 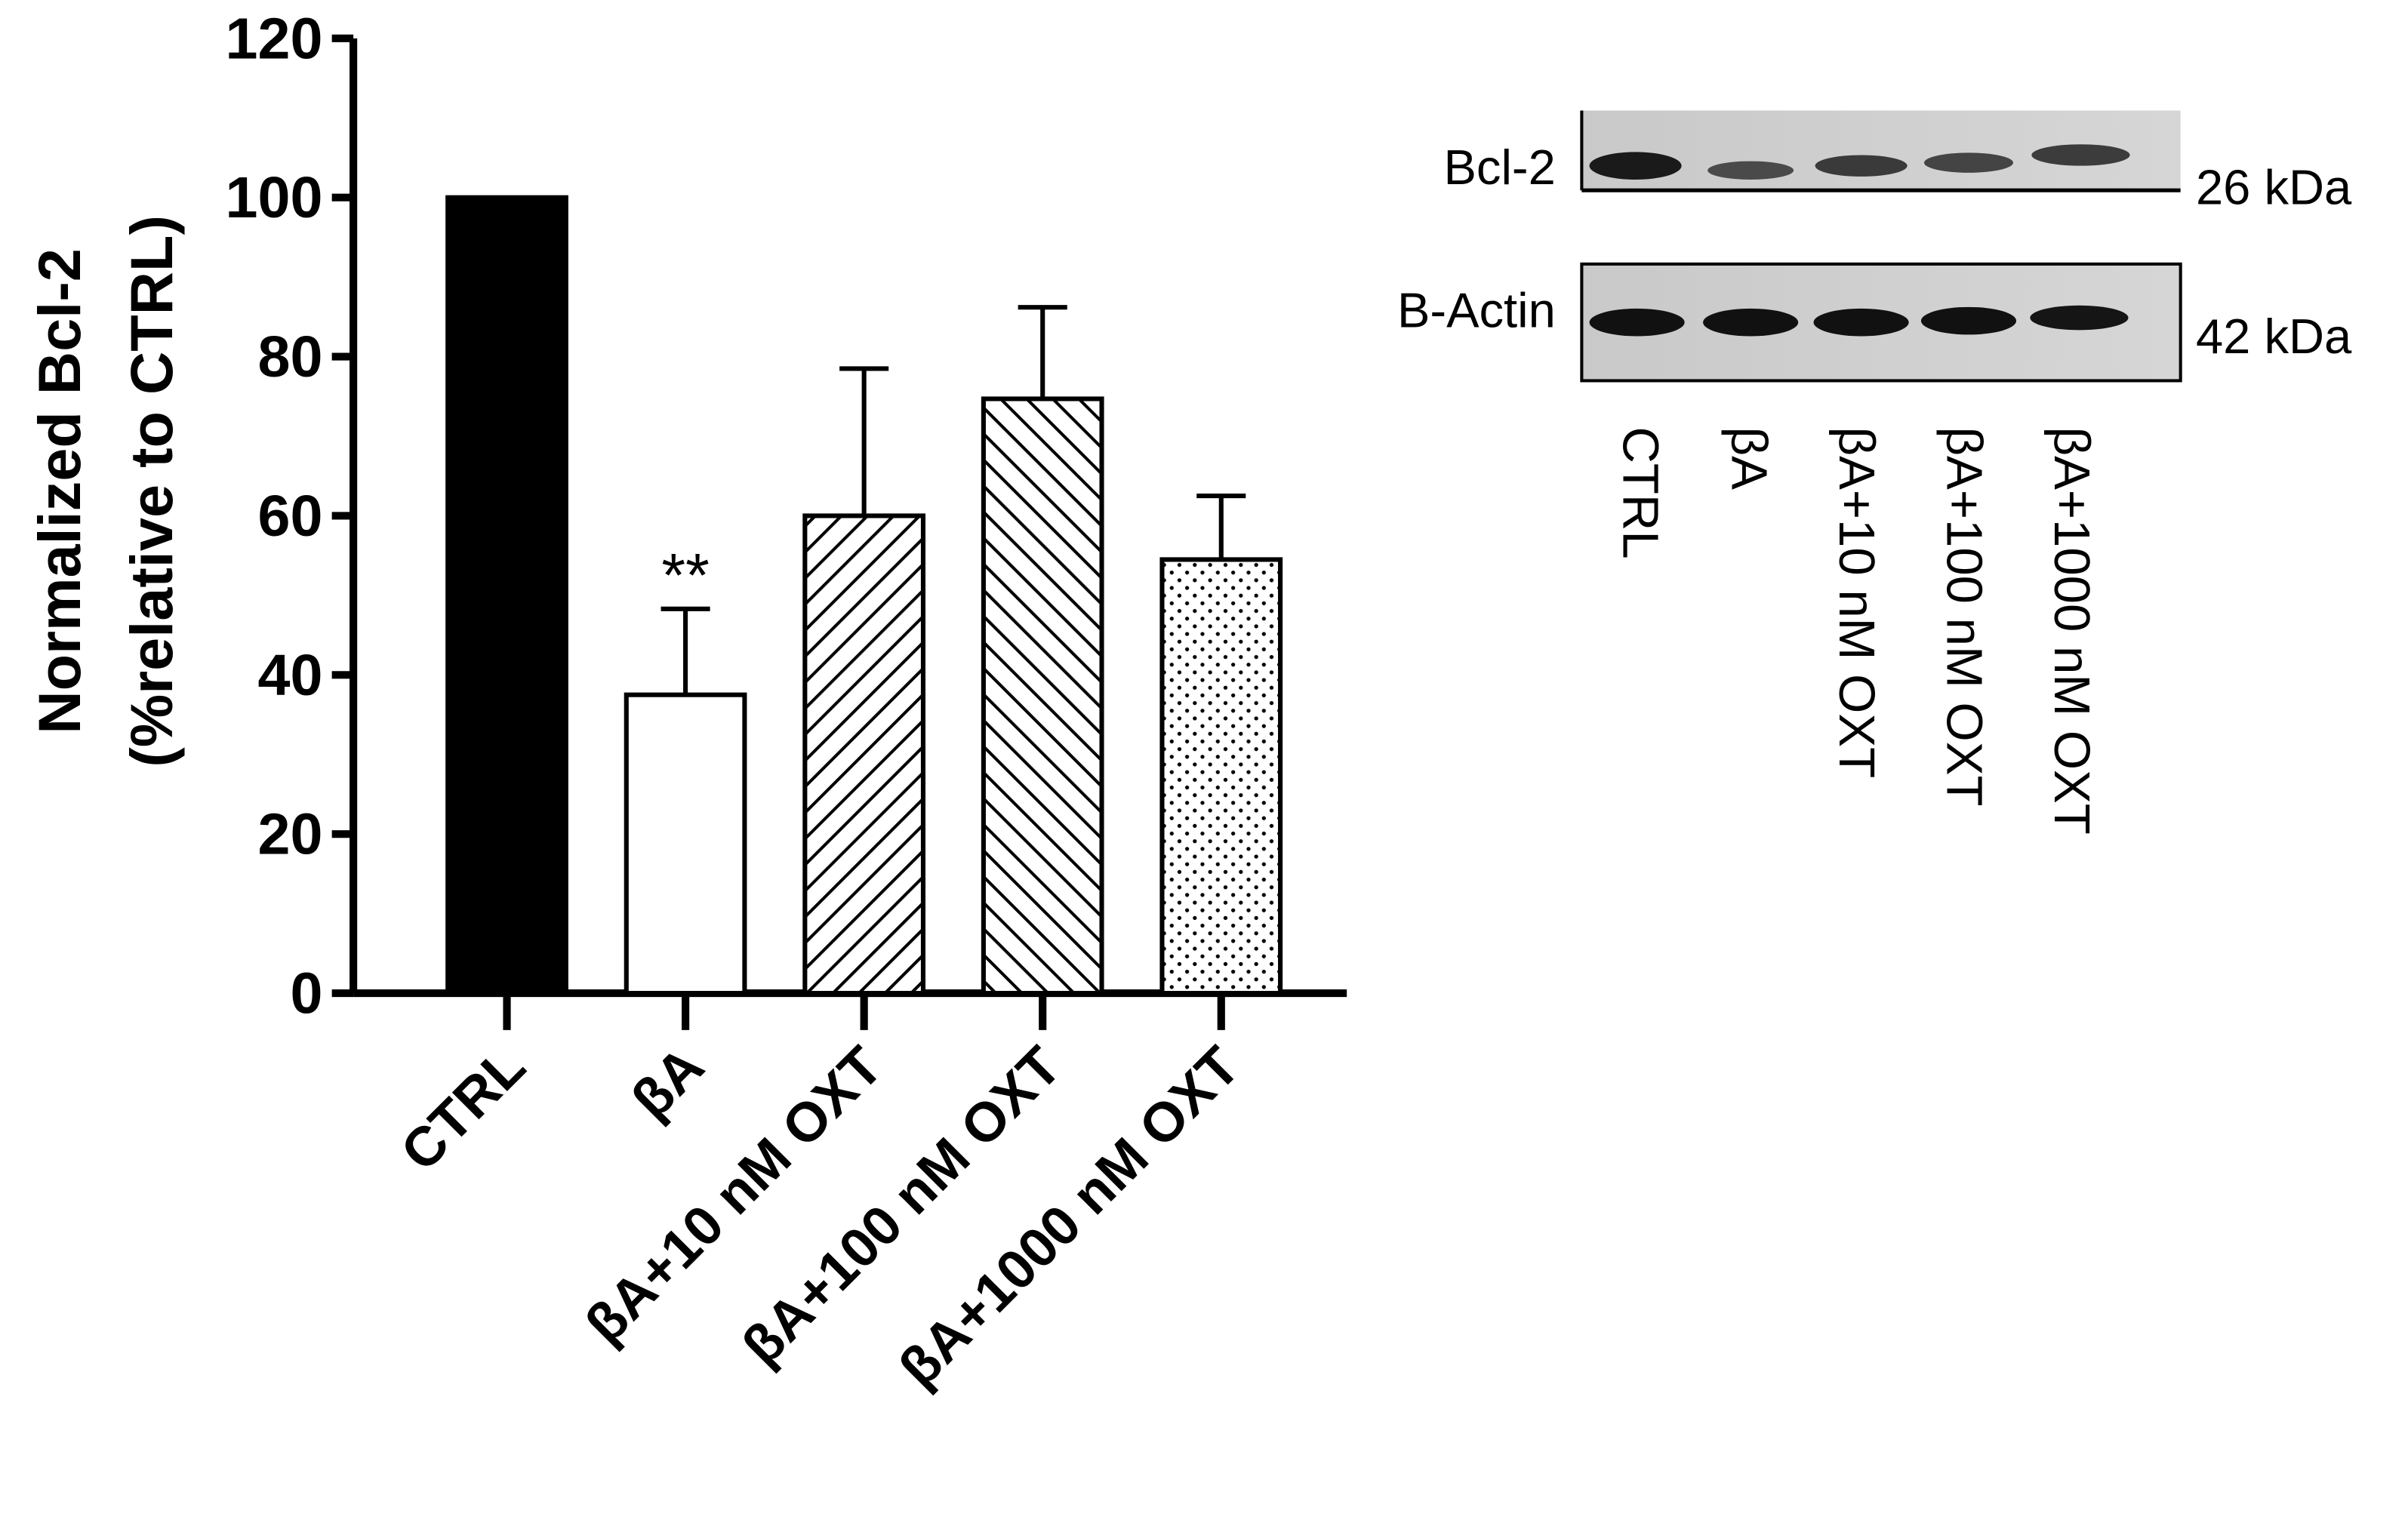 I want to click on x-tick-label: βA, so click(x=668, y=1083).